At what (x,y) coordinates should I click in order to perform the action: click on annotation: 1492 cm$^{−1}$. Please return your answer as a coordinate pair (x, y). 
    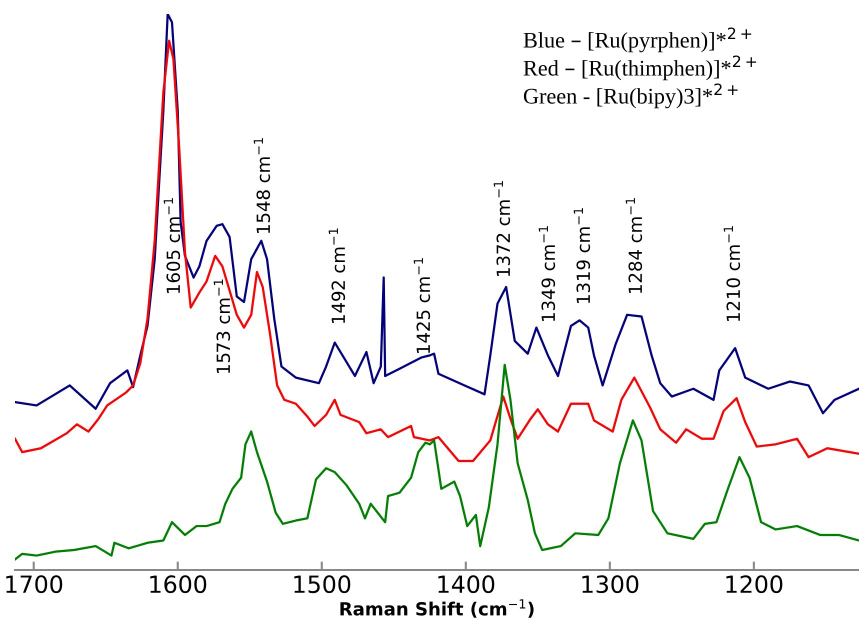
    Looking at the image, I should click on (337, 276).